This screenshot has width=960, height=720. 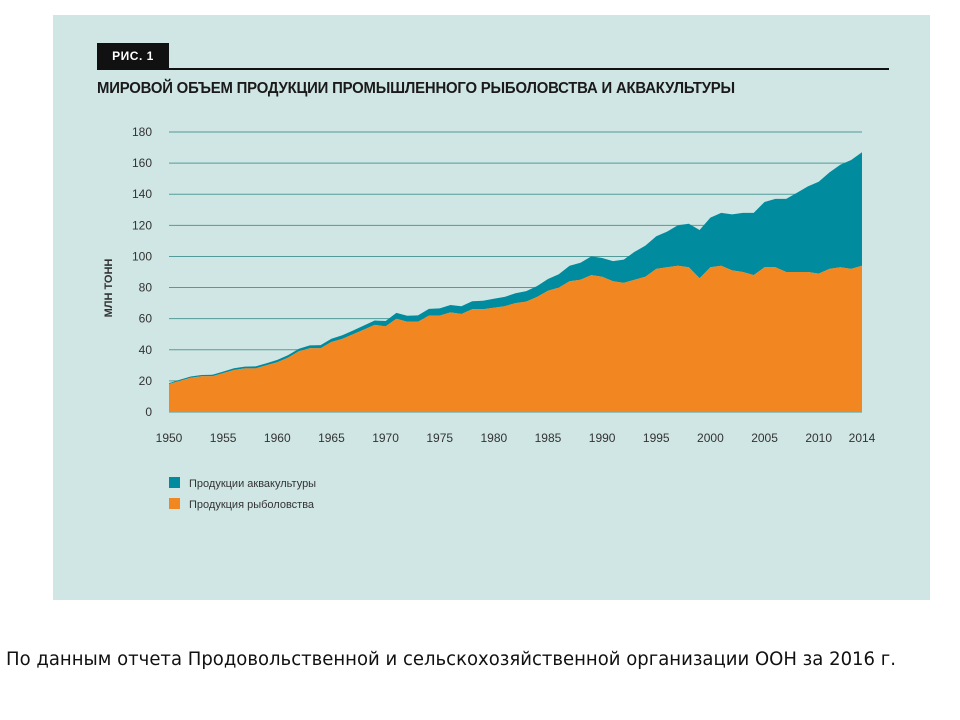 I want to click on y-tick-20: 20, so click(x=146, y=381).